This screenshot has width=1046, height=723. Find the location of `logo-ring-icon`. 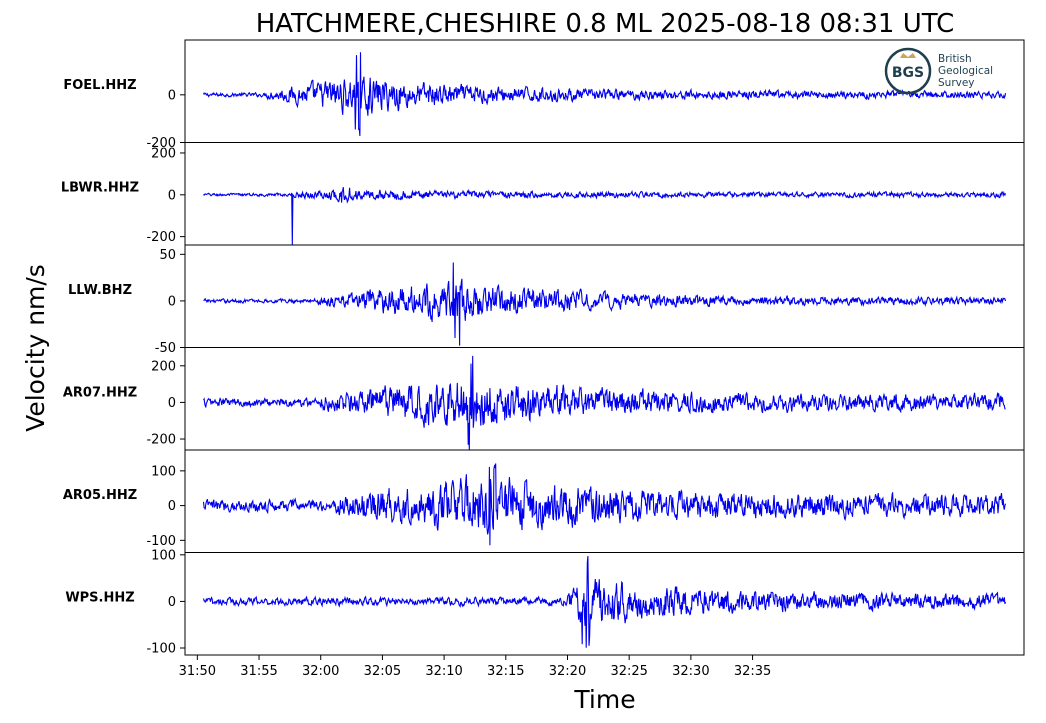

logo-ring-icon is located at coordinates (908, 71).